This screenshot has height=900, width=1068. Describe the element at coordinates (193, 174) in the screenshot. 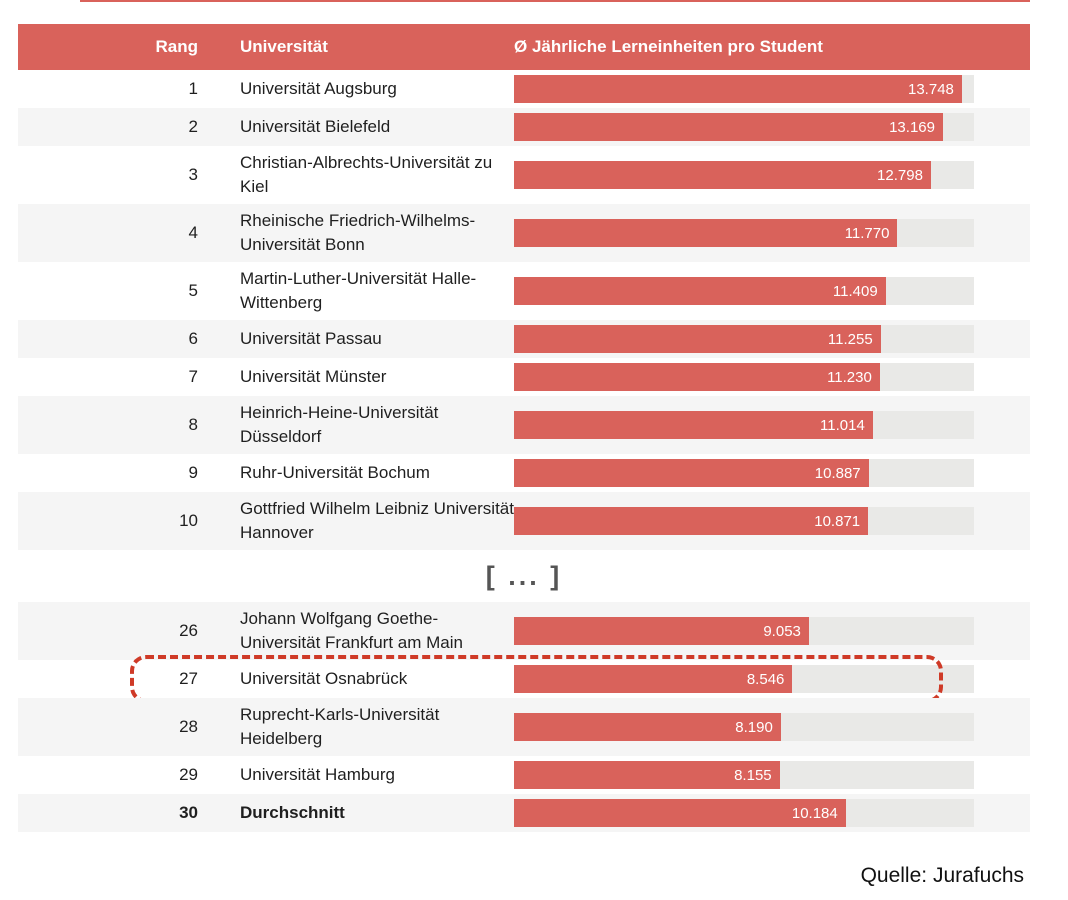

I see `rank-cell: 3` at that location.